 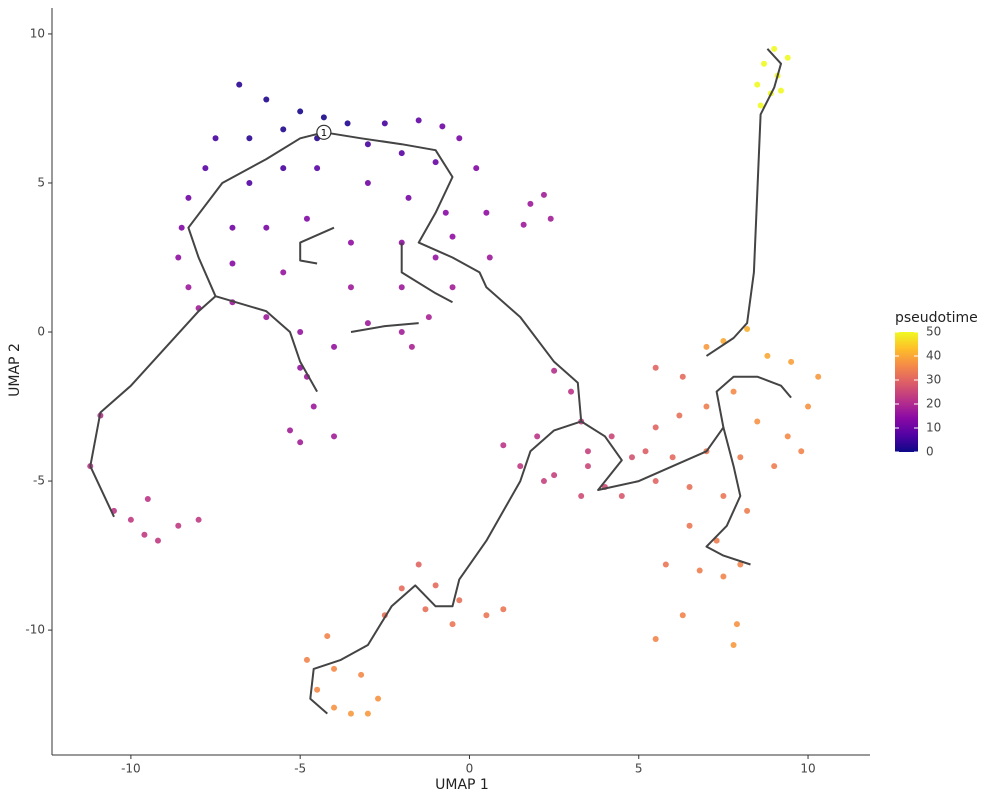 What do you see at coordinates (39, 481) in the screenshot?
I see `y-tick-label: -5` at bounding box center [39, 481].